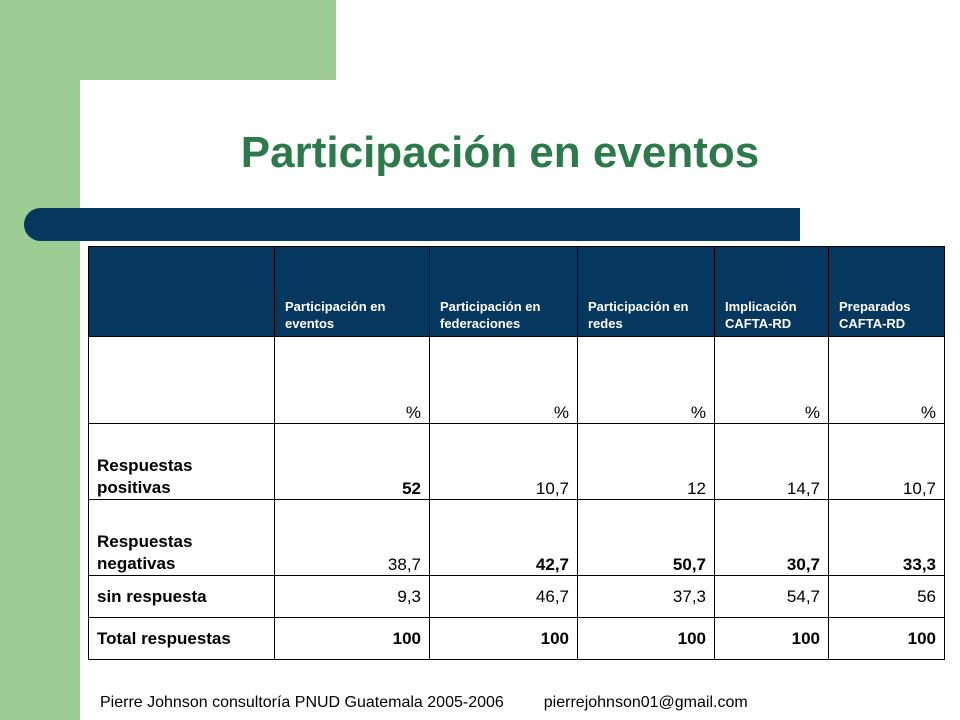  I want to click on table-row-units: % % % % %, so click(516, 380).